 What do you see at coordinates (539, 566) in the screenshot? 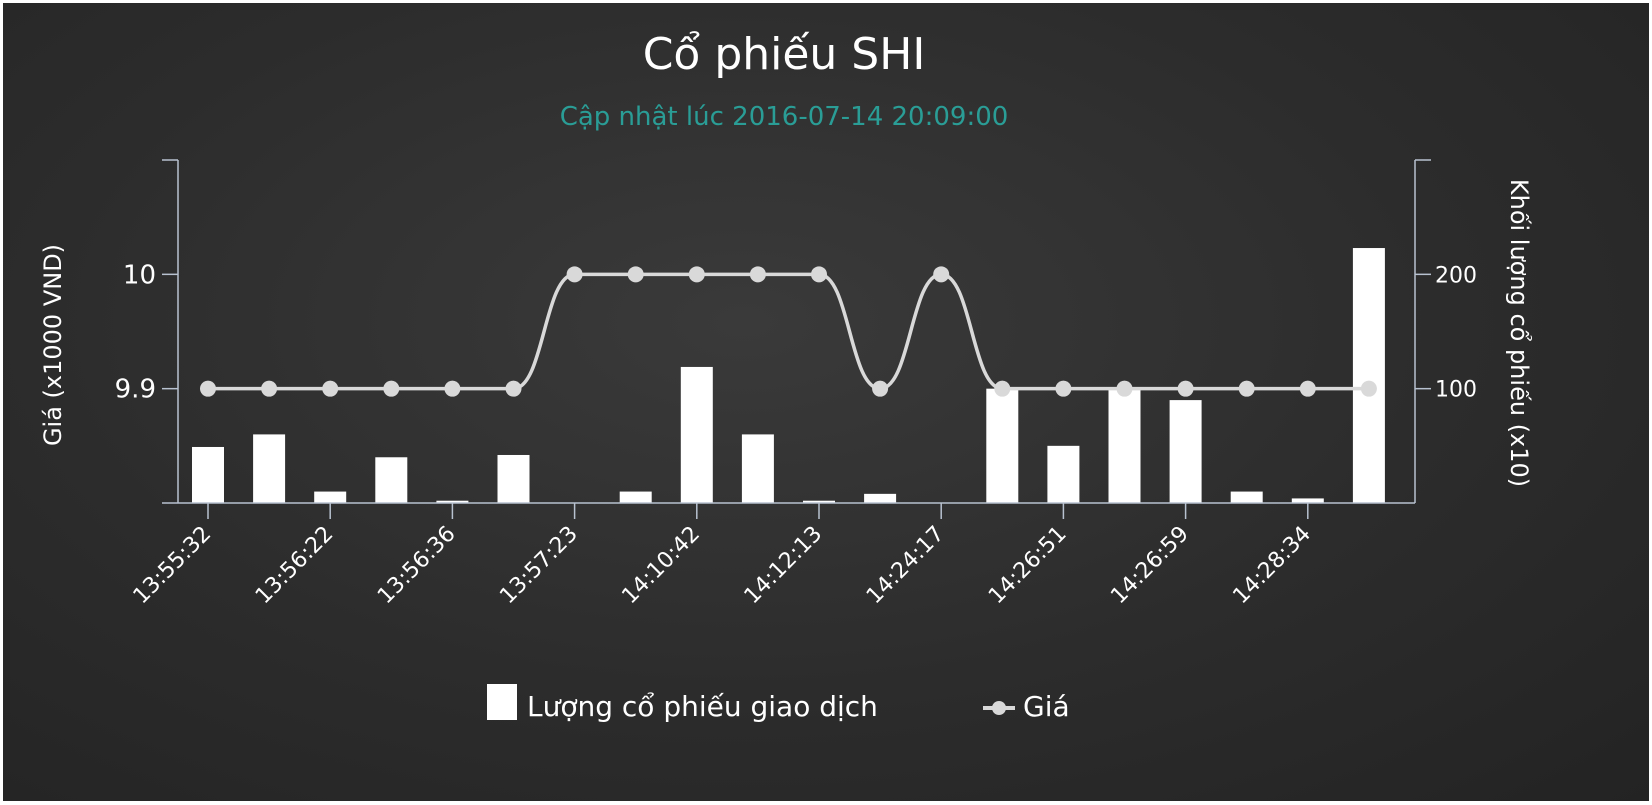
I see `x-tick-label: 13:57:23` at bounding box center [539, 566].